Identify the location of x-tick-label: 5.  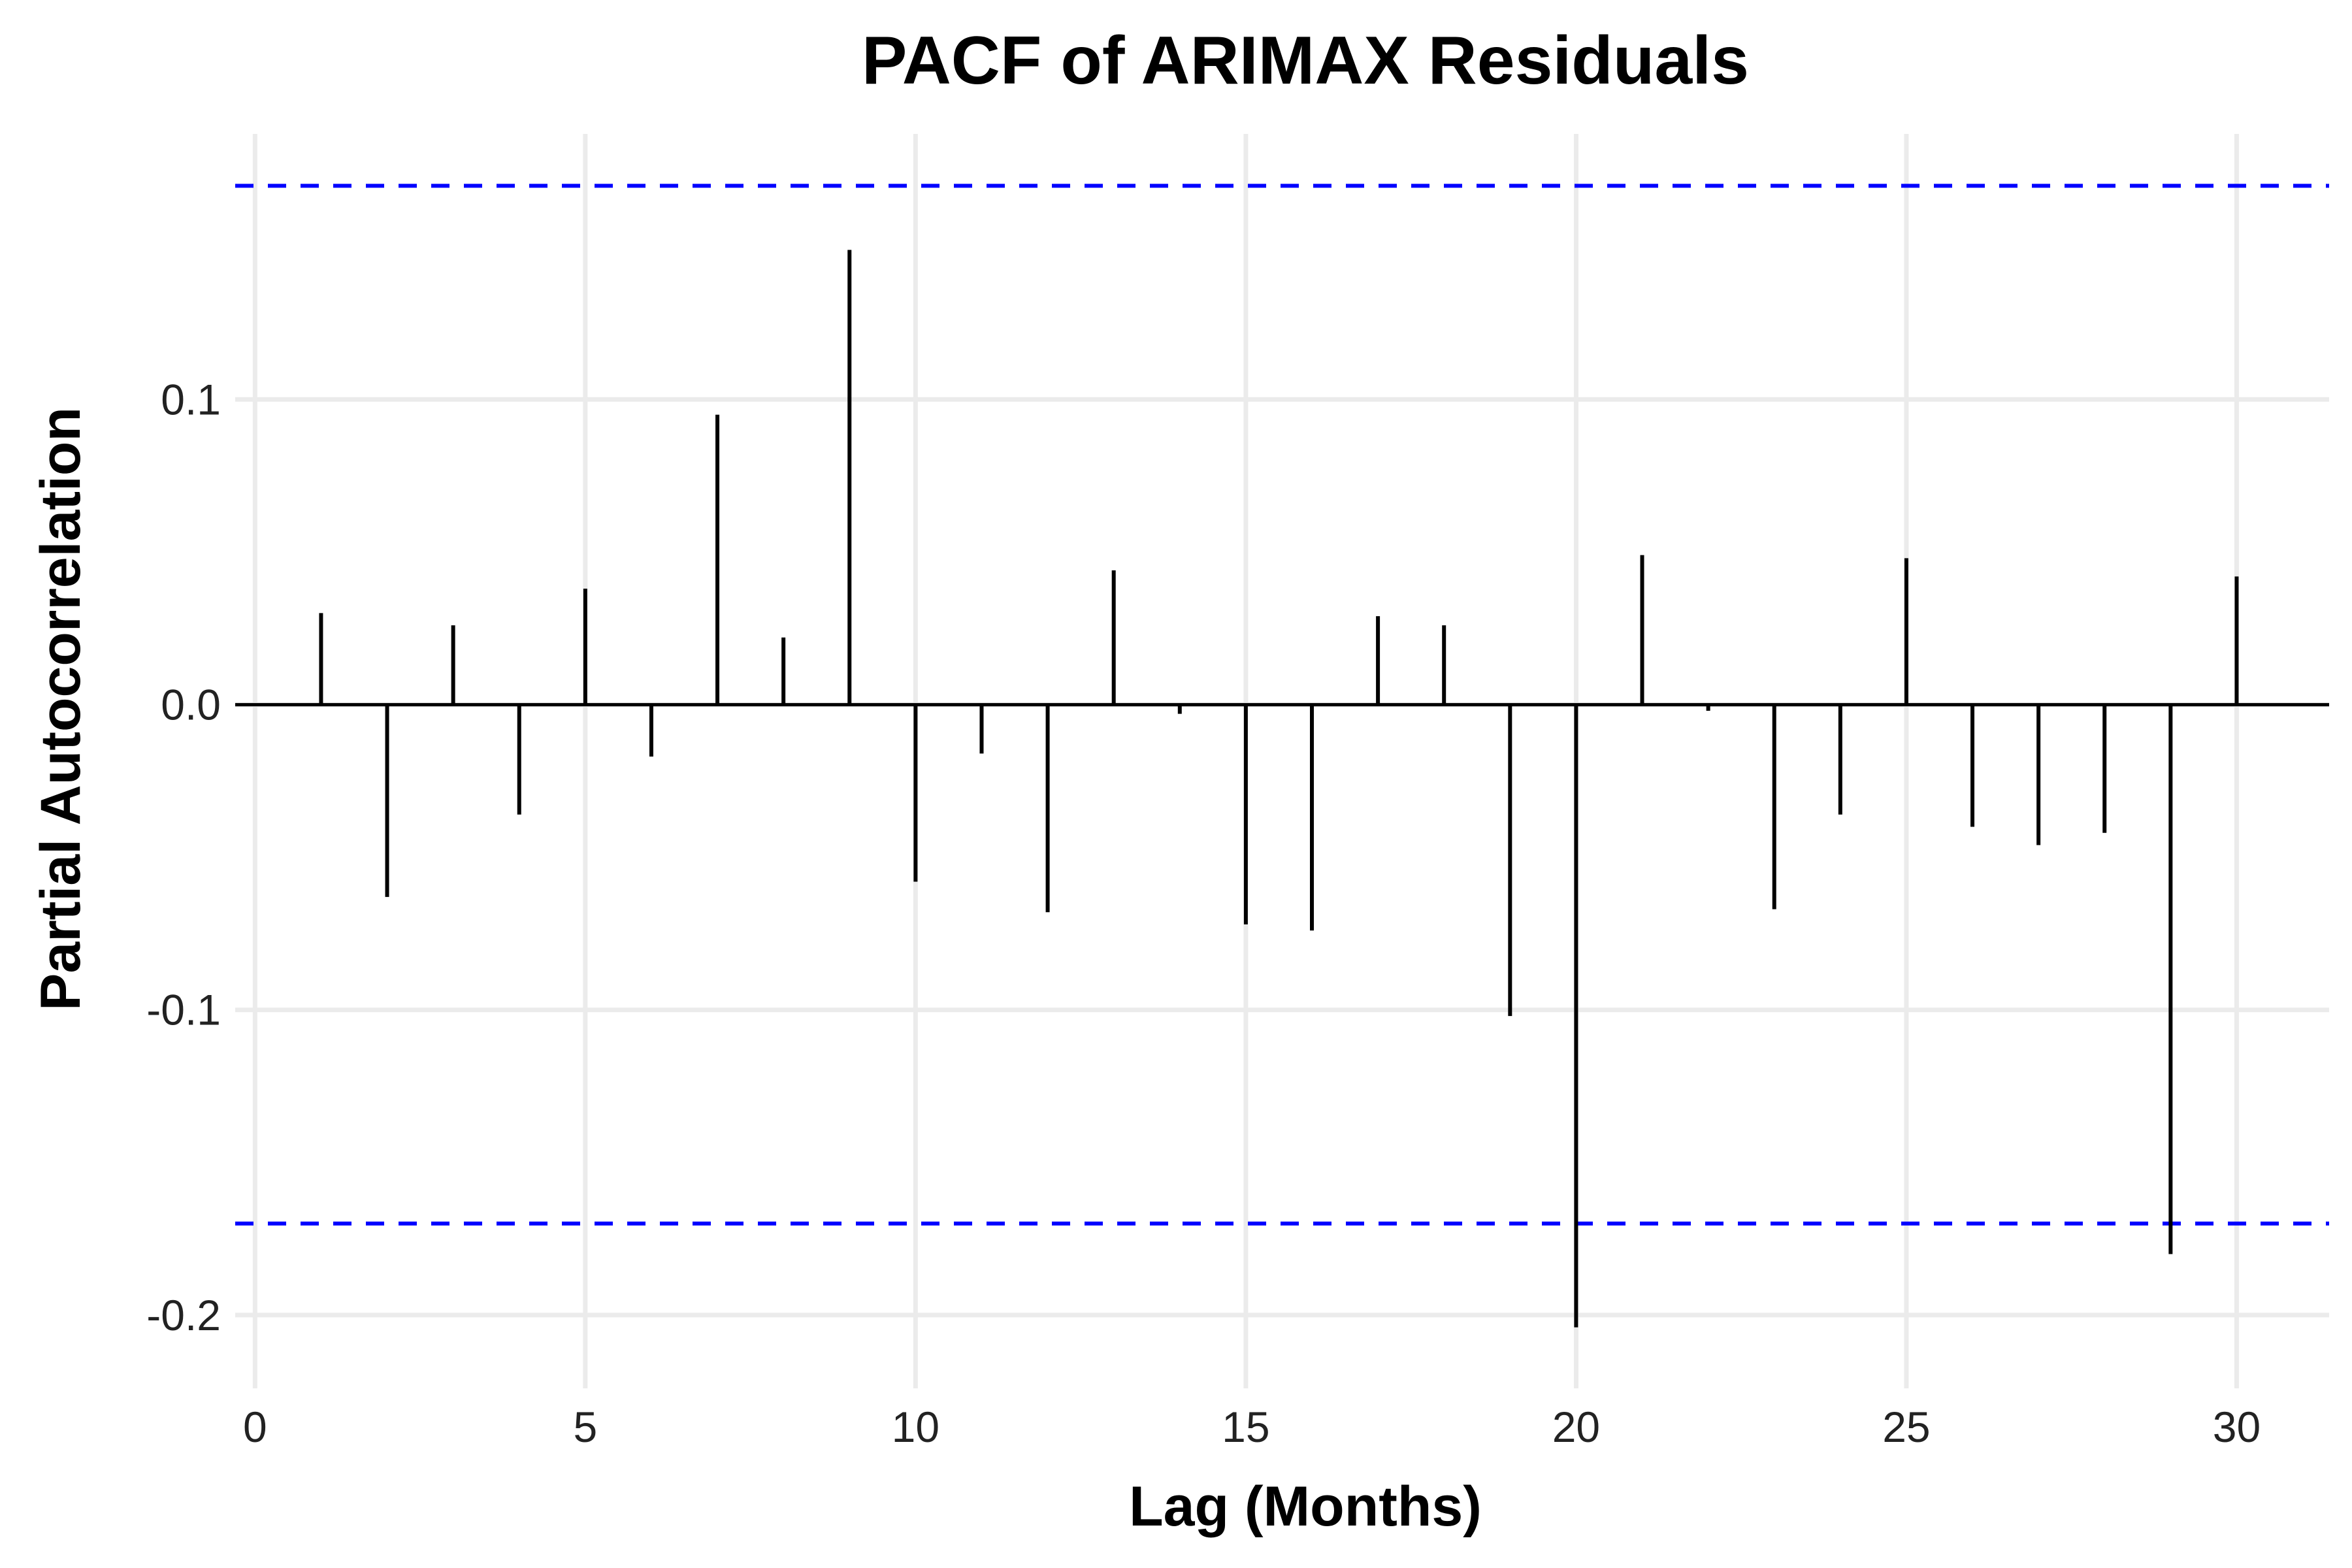
(585, 1427).